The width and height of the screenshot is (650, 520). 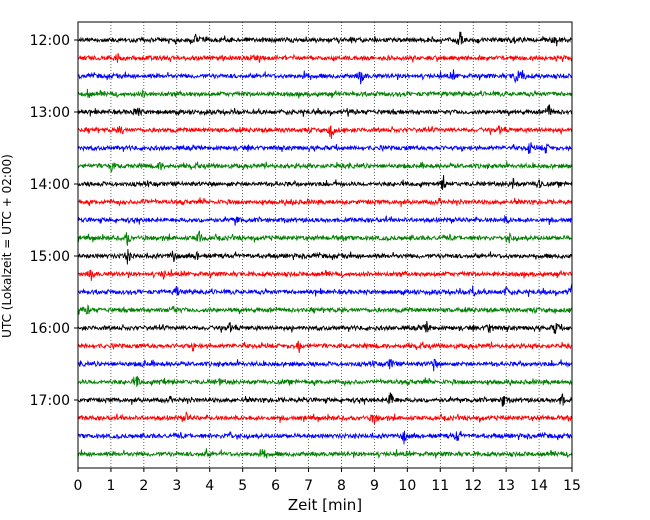 I want to click on x-tick-label: 6, so click(x=275, y=486).